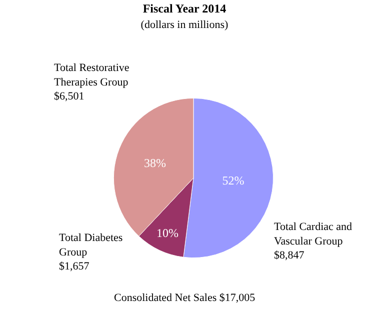  I want to click on data-label: 38%, so click(155, 163).